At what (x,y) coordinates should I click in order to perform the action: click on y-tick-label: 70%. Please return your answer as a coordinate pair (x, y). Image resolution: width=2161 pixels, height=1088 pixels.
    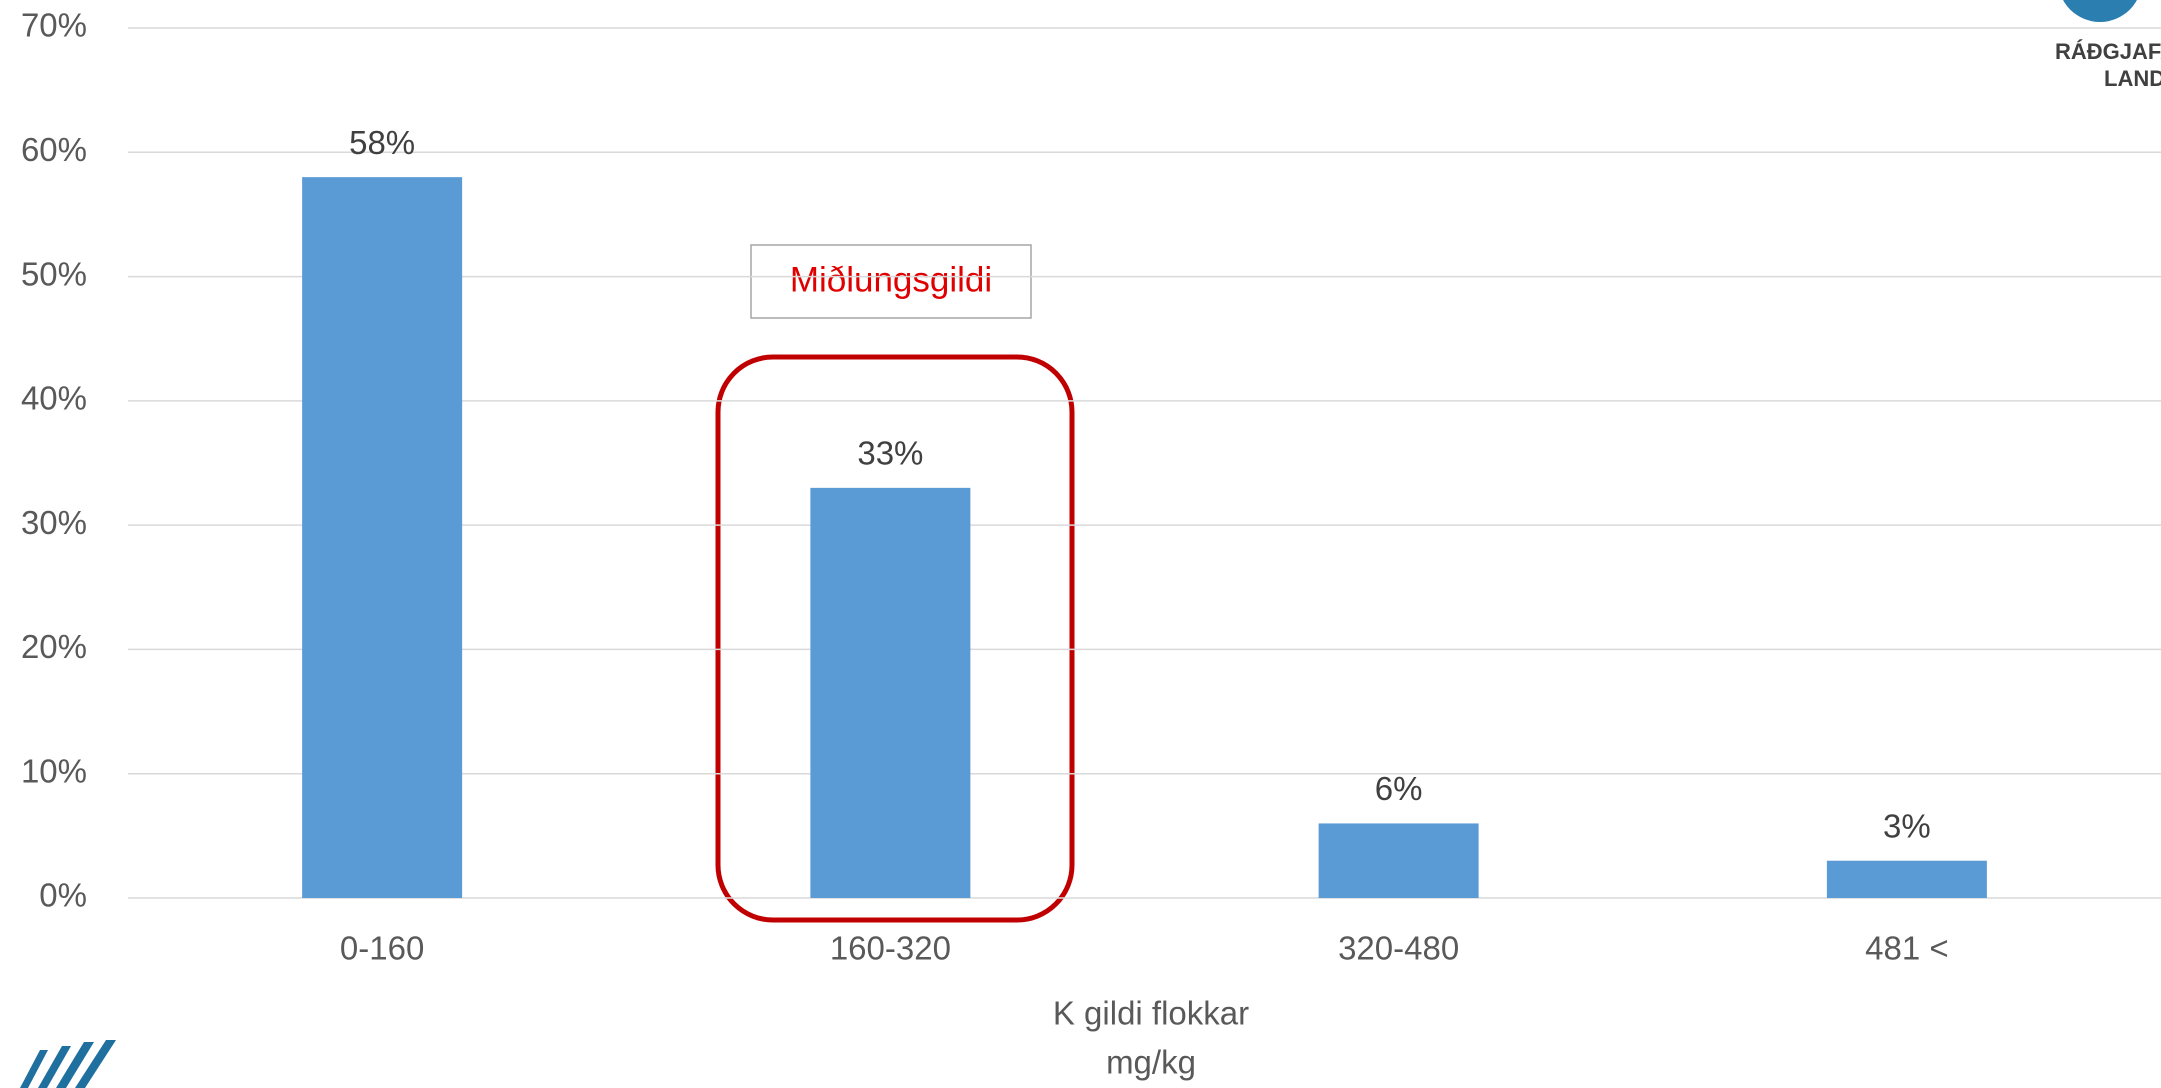
    Looking at the image, I should click on (54, 25).